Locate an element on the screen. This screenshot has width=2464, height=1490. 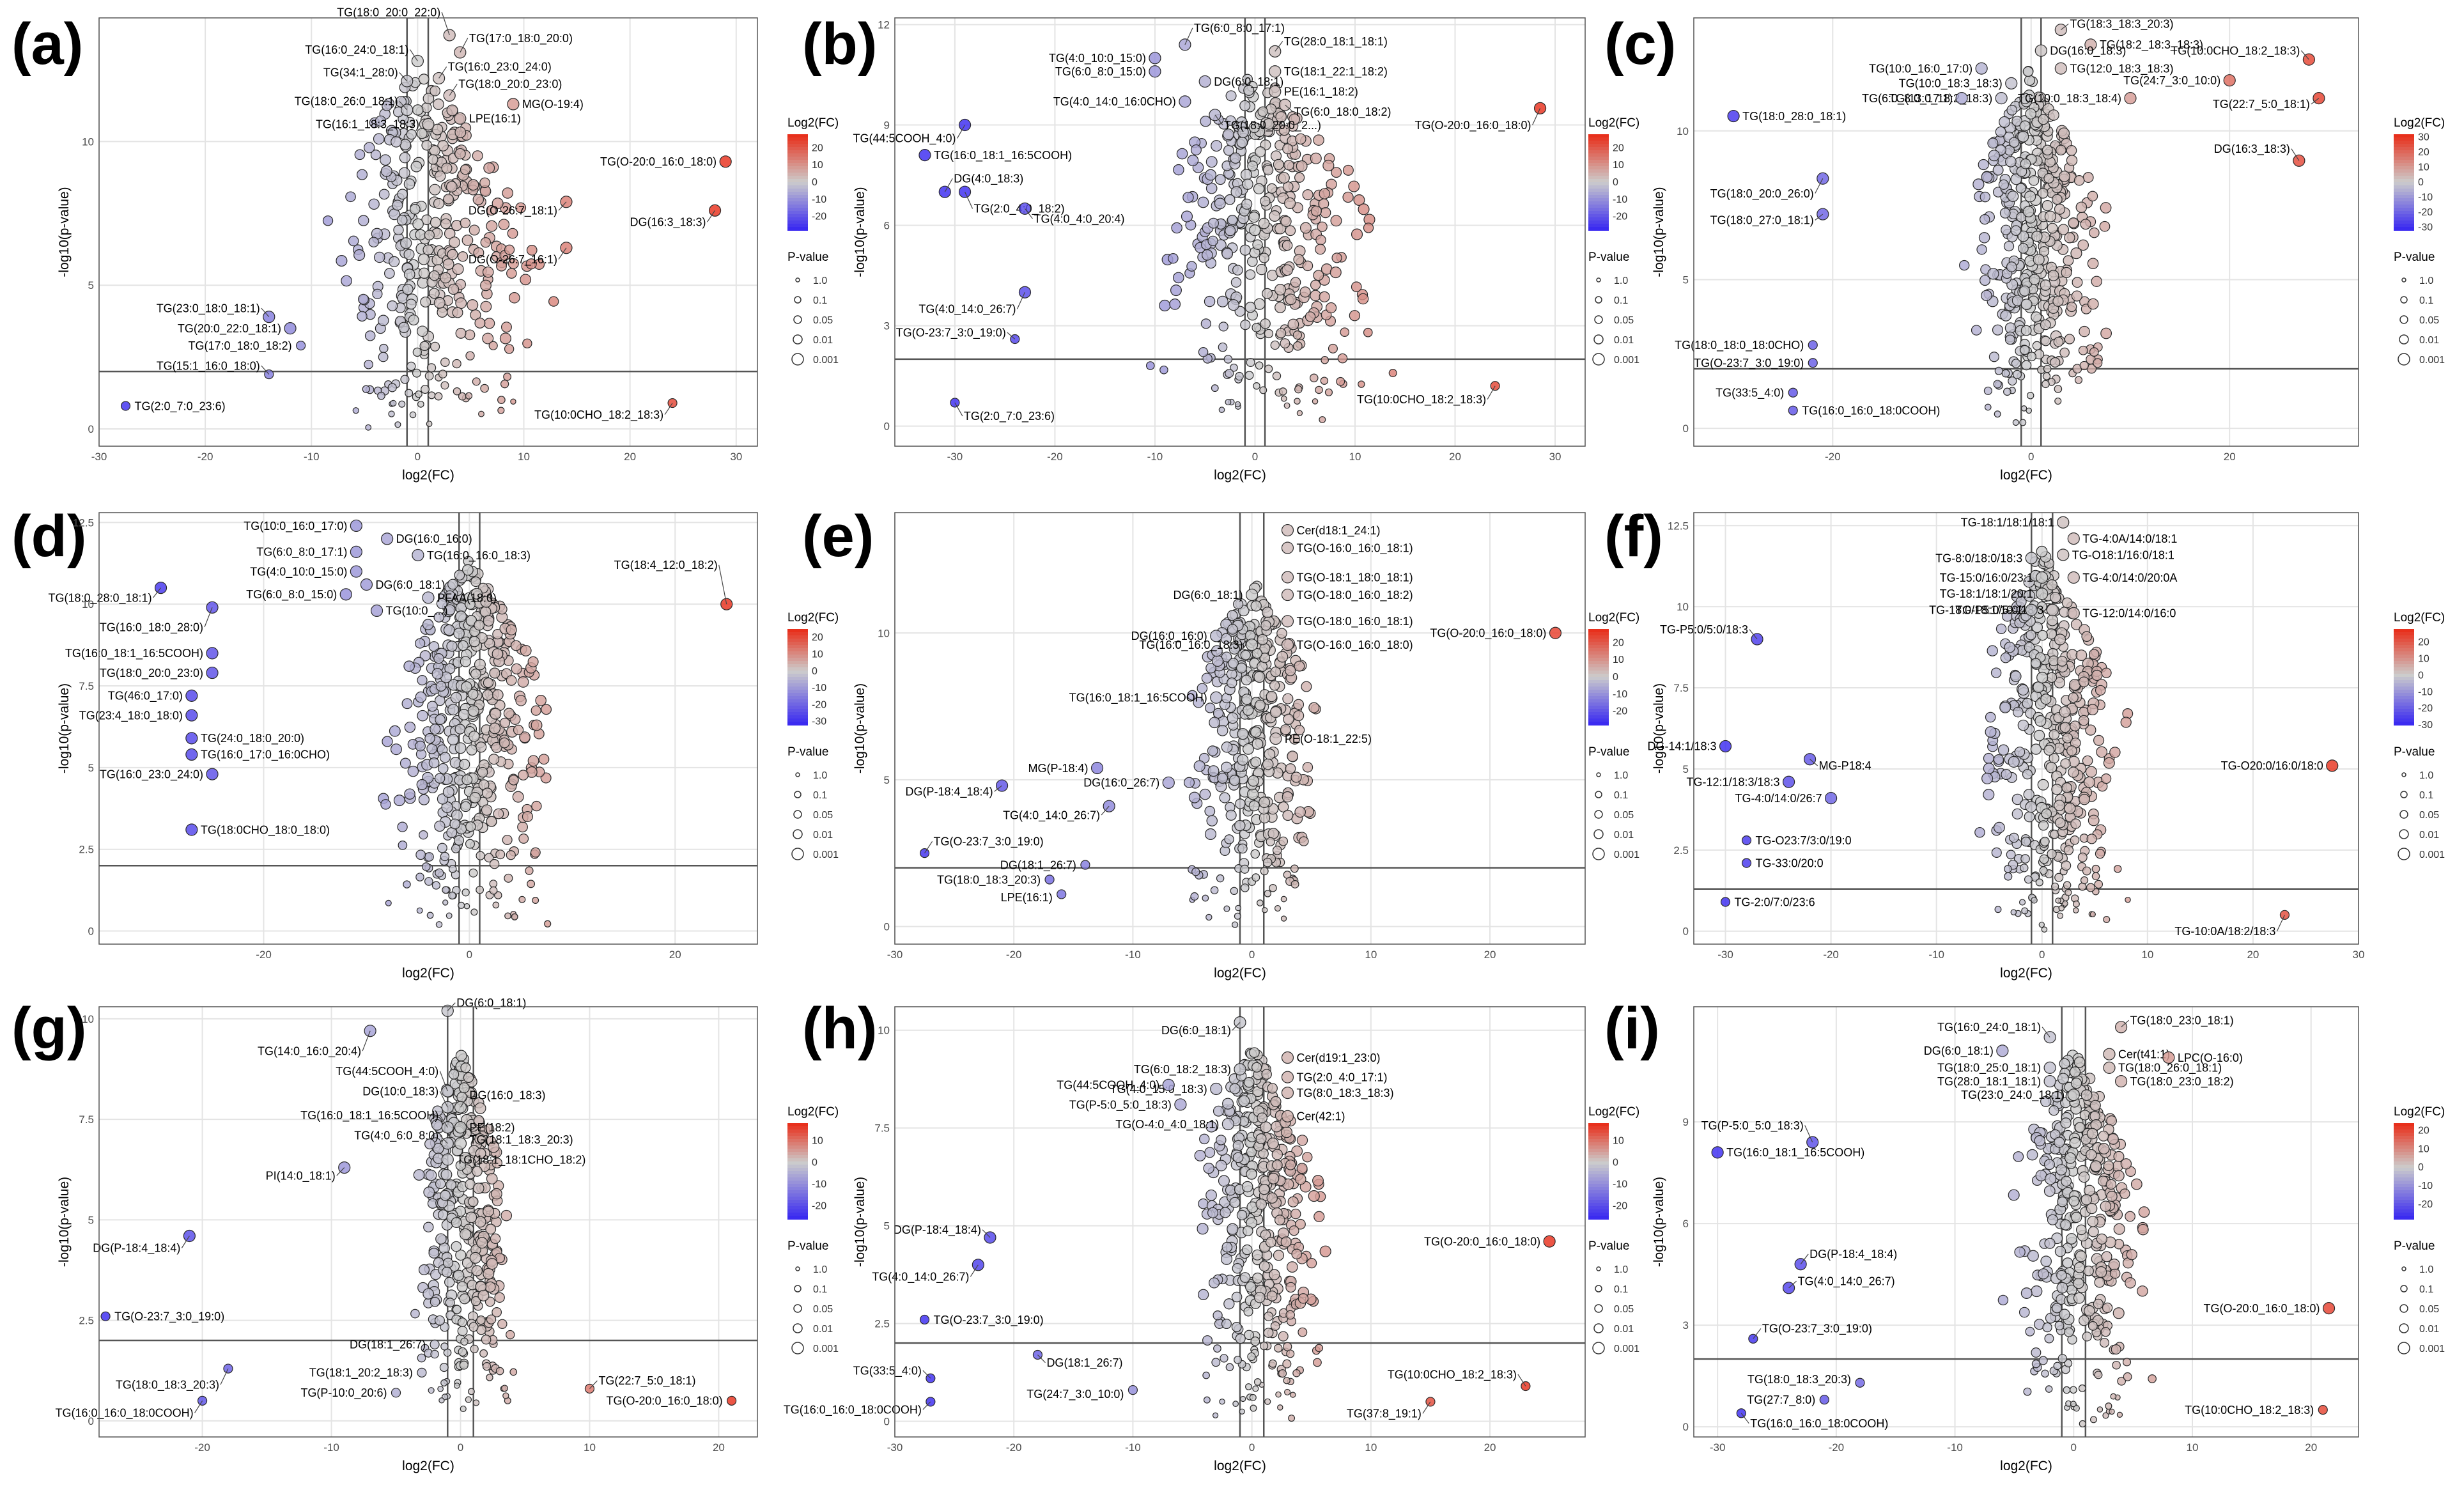
p-legend-label: 0.01 is located at coordinates (2429, 835).